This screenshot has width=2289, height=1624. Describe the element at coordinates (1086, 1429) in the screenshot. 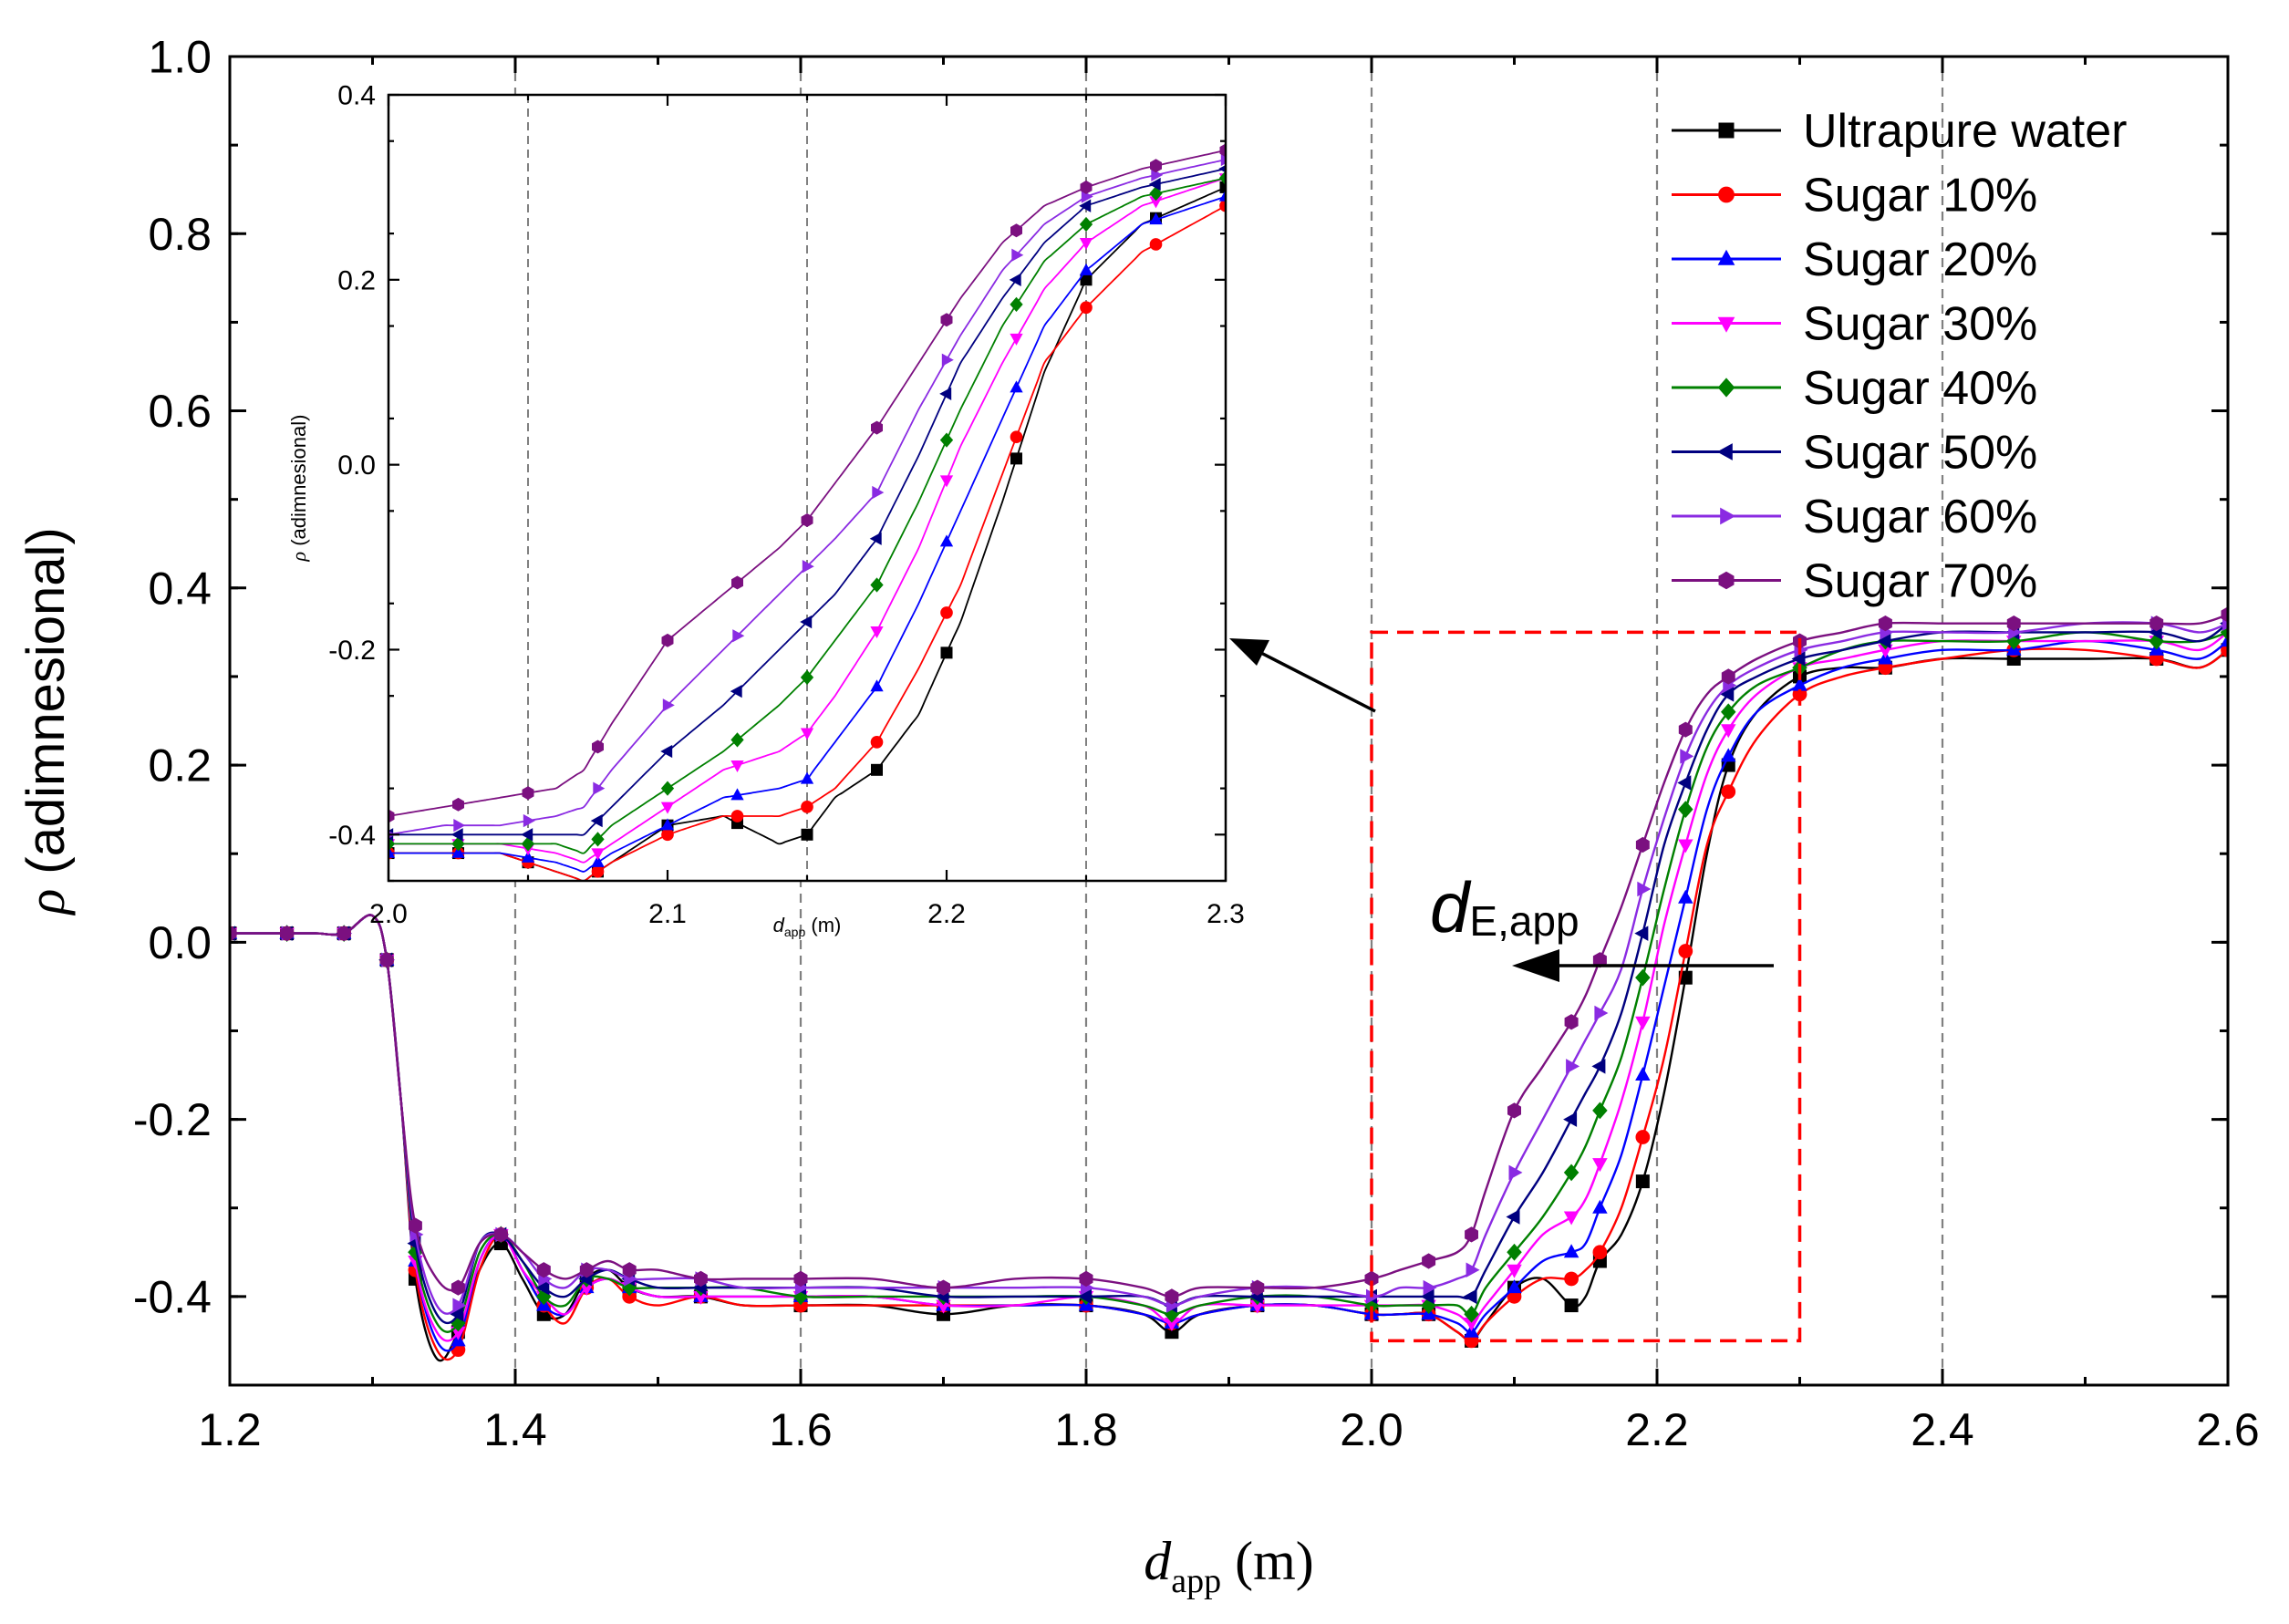

I see `x-tick-label: 1.8` at that location.